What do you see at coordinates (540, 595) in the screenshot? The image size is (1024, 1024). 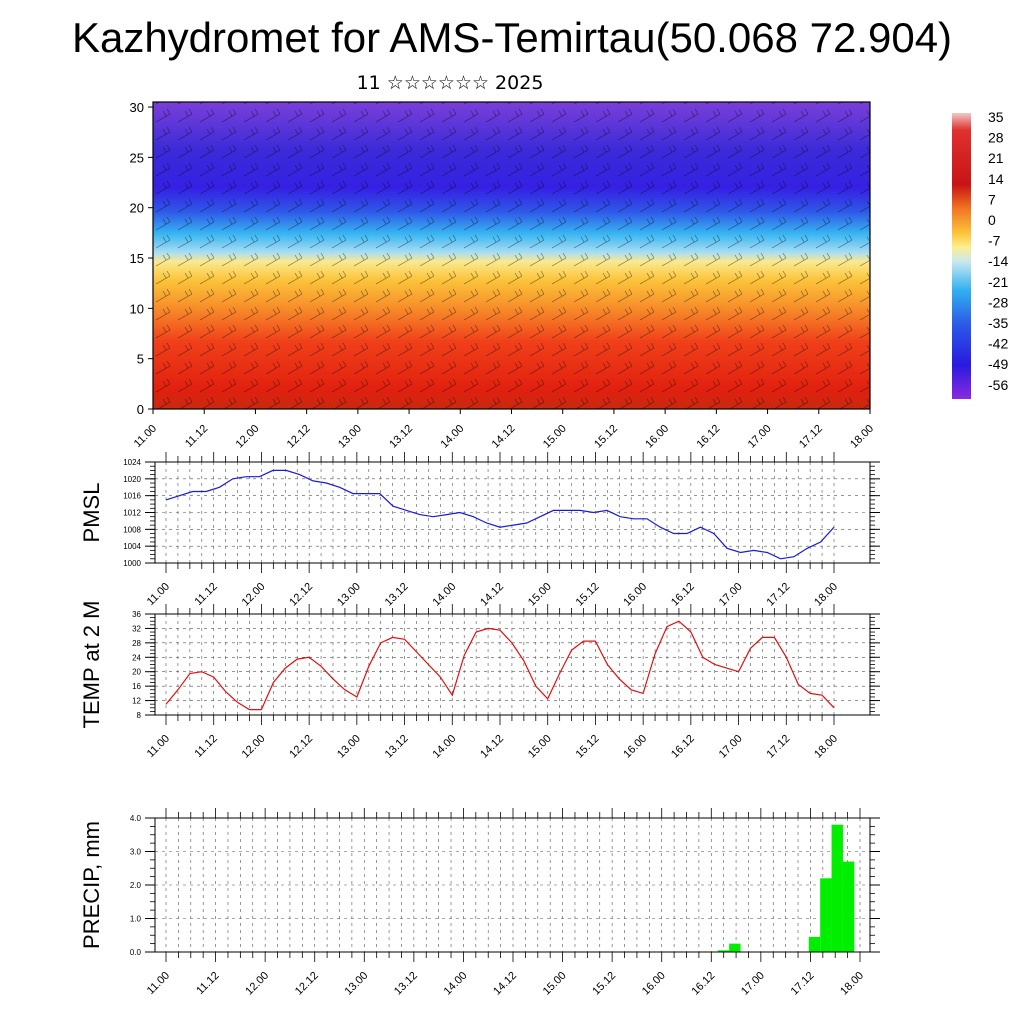 I see `x-tick-label: 15.00` at bounding box center [540, 595].